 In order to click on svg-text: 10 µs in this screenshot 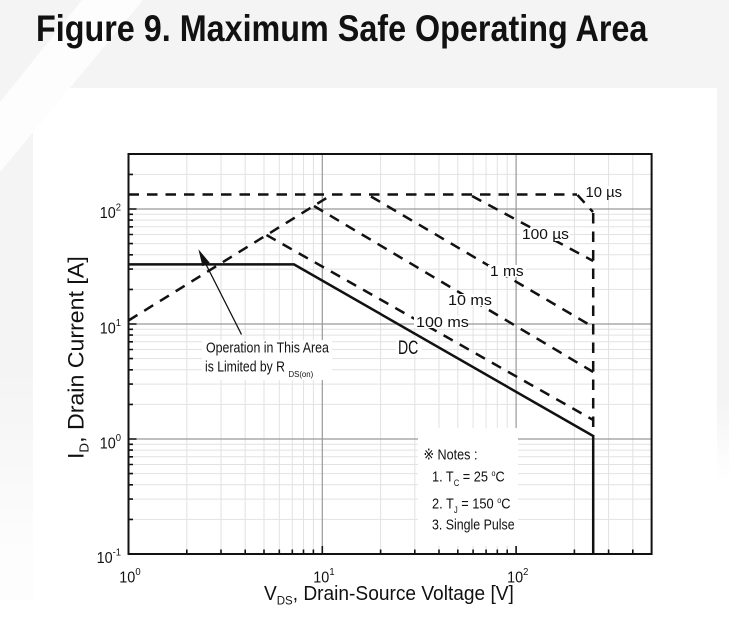, I will do `click(604, 193)`.